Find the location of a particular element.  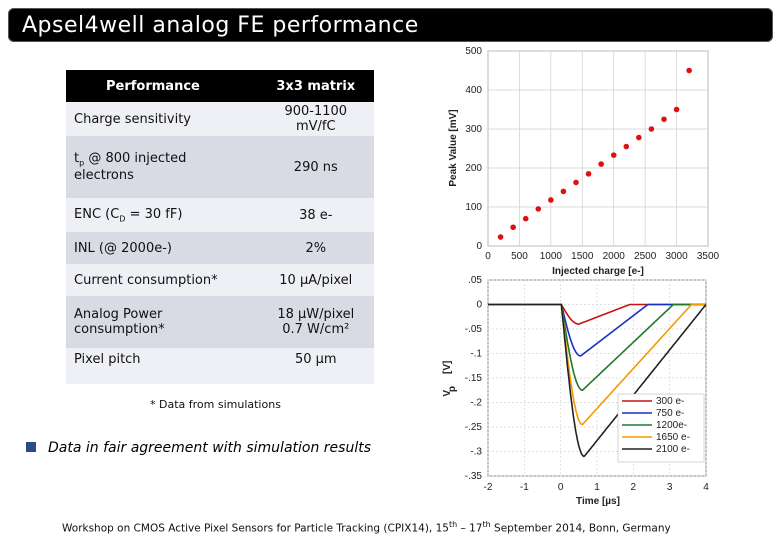

x-tick-label: 1500 is located at coordinates (582, 256).